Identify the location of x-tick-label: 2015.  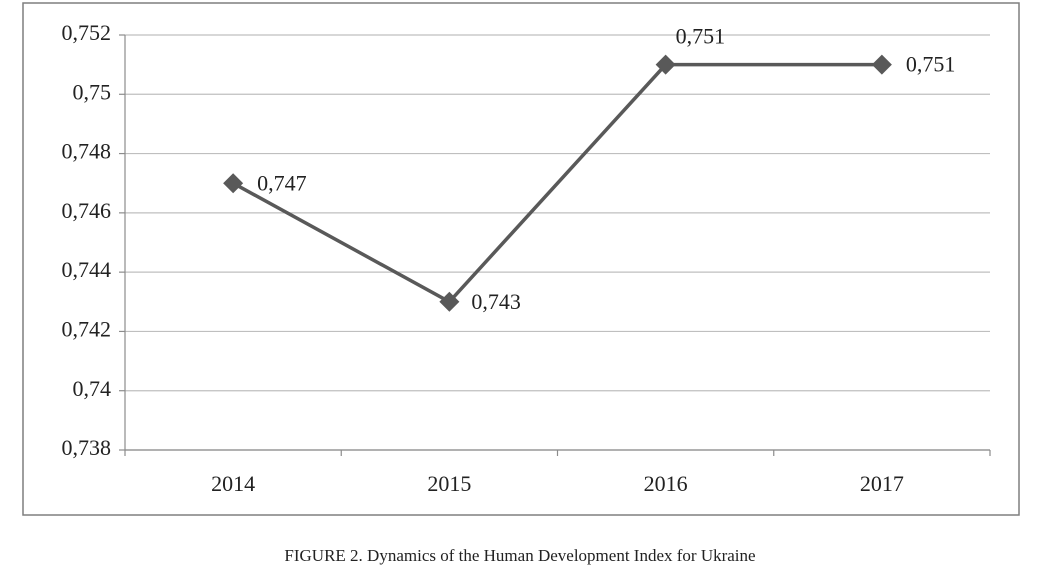
(449, 483).